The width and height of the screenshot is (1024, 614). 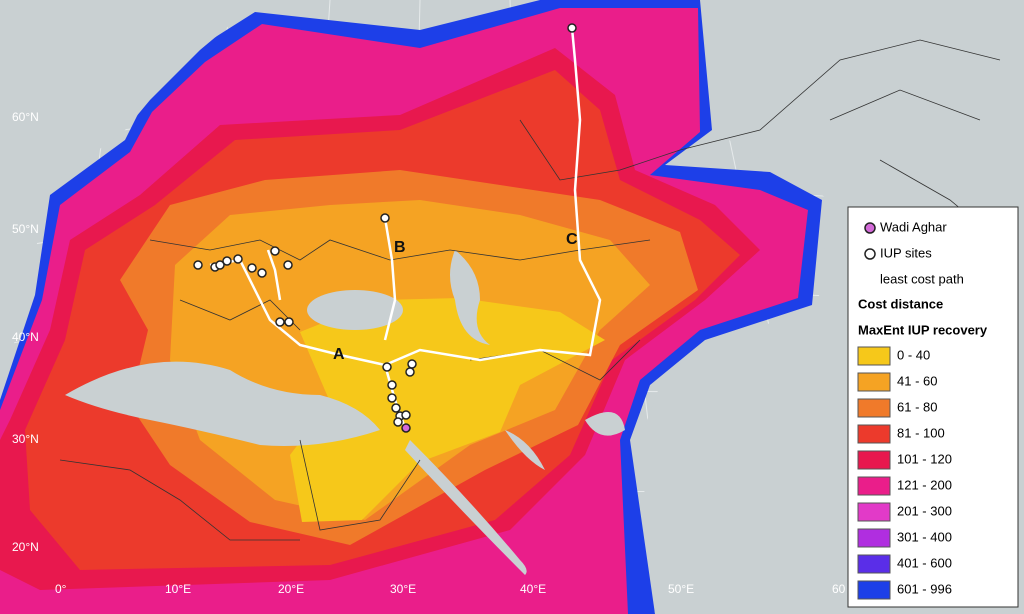 What do you see at coordinates (572, 239) in the screenshot?
I see `path-label: C` at bounding box center [572, 239].